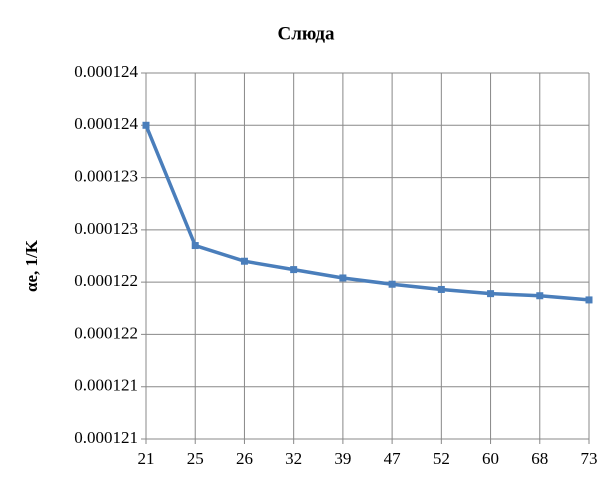 This screenshot has width=611, height=480. What do you see at coordinates (306, 33) in the screenshot?
I see `chart-title: Слюда` at bounding box center [306, 33].